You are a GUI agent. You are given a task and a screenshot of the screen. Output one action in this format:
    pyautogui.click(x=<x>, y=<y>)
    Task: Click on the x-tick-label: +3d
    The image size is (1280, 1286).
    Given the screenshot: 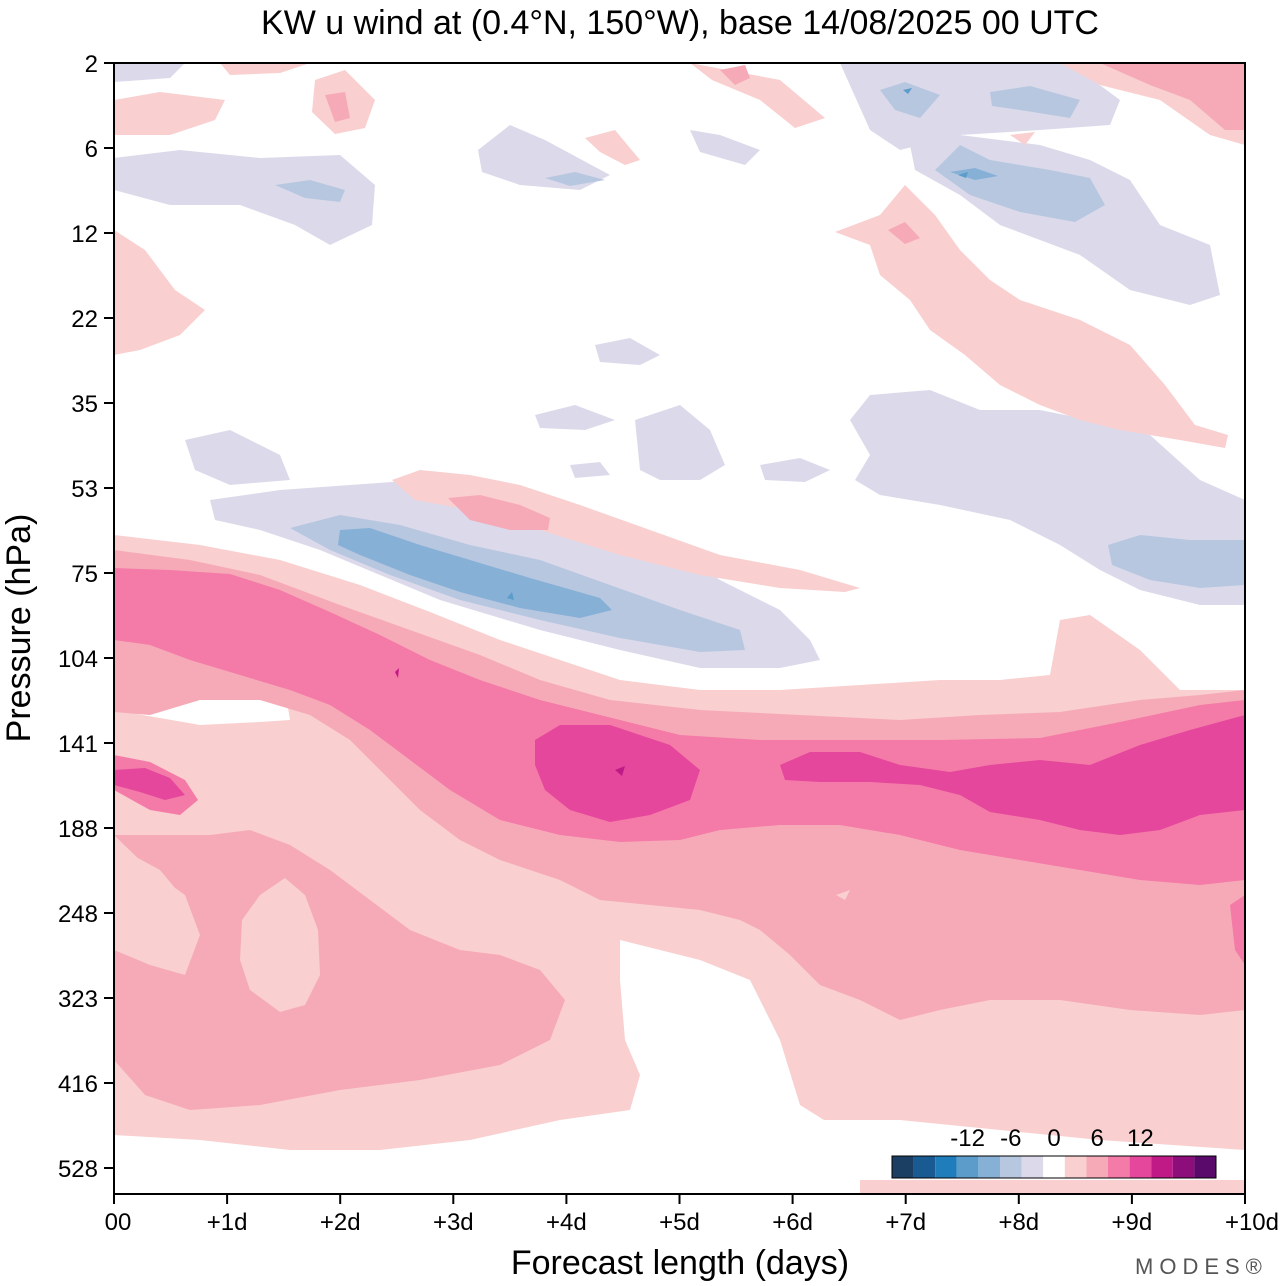 What is the action you would take?
    pyautogui.click(x=453, y=1222)
    